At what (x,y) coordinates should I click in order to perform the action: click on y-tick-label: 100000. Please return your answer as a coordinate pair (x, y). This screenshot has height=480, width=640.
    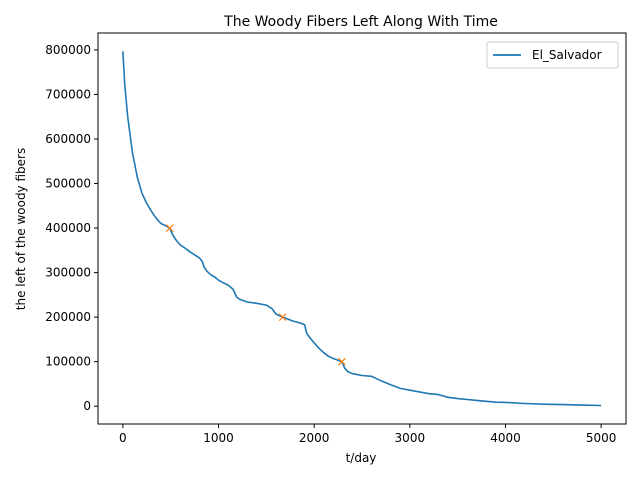
    Looking at the image, I should click on (68, 362).